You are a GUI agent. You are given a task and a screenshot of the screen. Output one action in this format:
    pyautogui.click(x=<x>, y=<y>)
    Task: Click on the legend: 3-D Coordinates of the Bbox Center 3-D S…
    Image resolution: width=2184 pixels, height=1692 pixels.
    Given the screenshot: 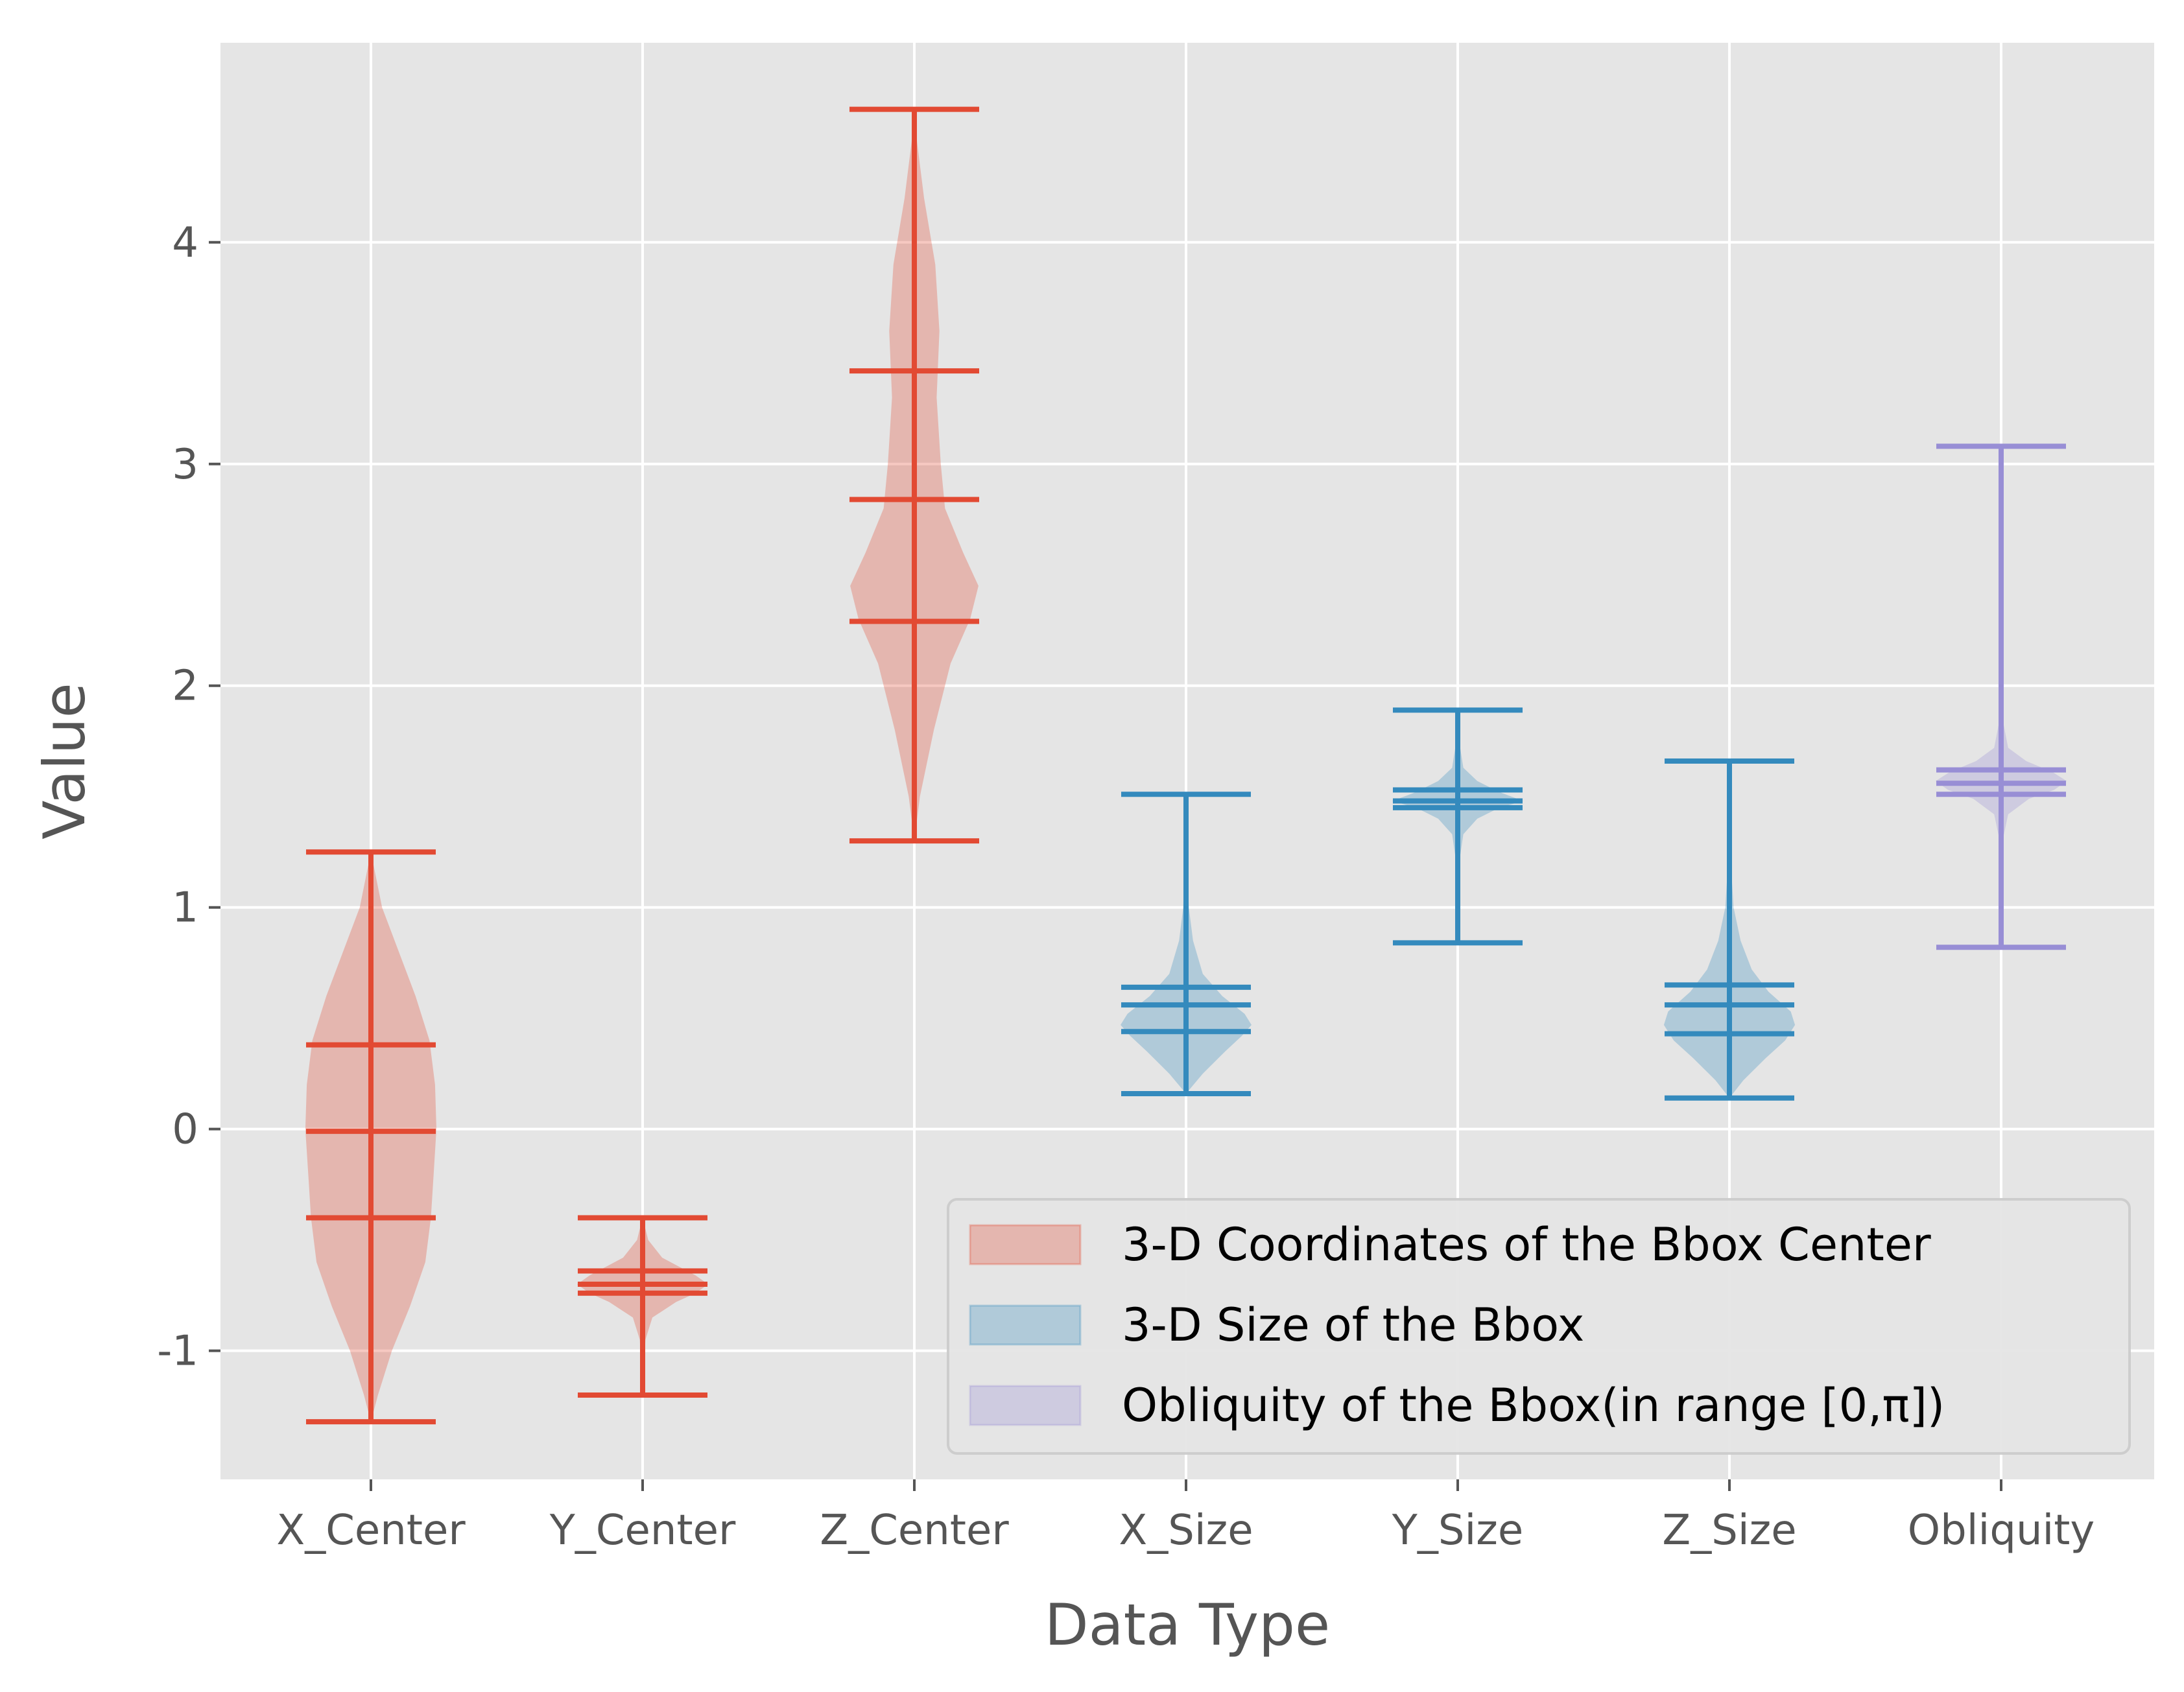 What is the action you would take?
    pyautogui.click(x=1539, y=1326)
    